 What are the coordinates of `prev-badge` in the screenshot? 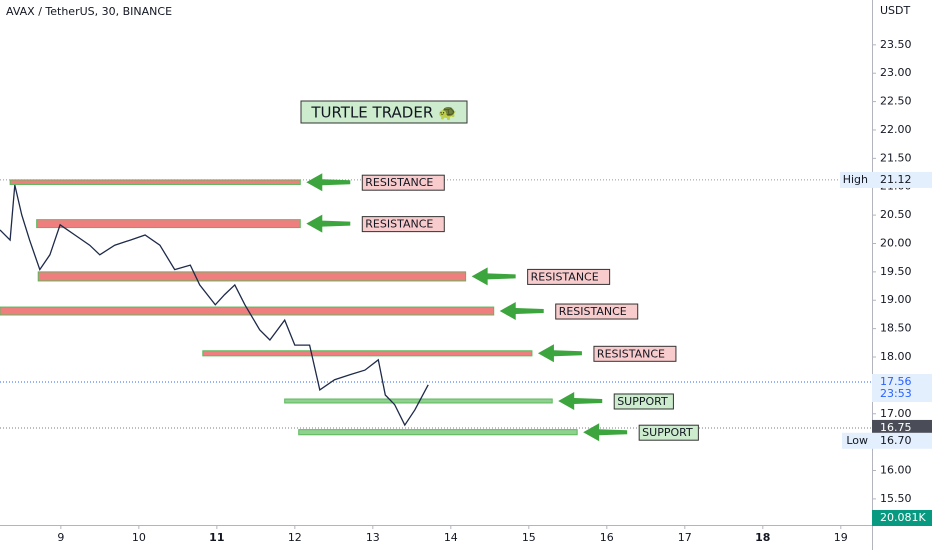 It's located at (902, 427).